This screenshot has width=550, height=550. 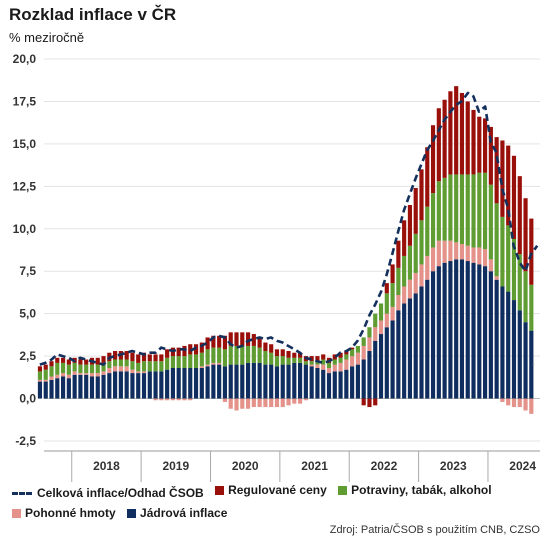 I want to click on x-tick-label: 2022, so click(x=384, y=466).